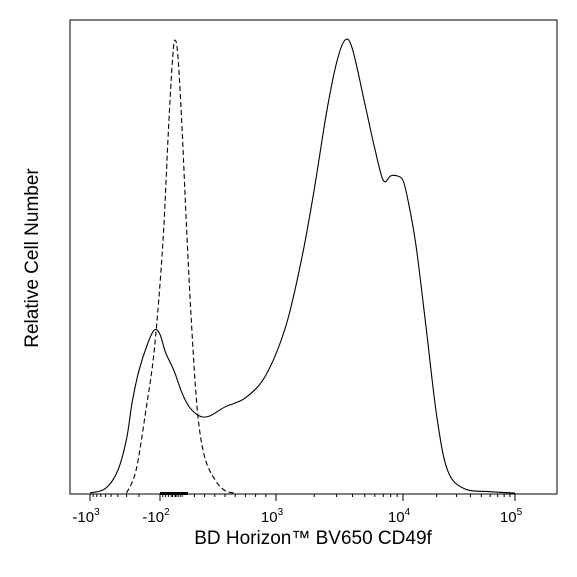 This screenshot has height=577, width=577. I want to click on x-axis-title: BD Horizon™ BV650 CD49f, so click(313, 538).